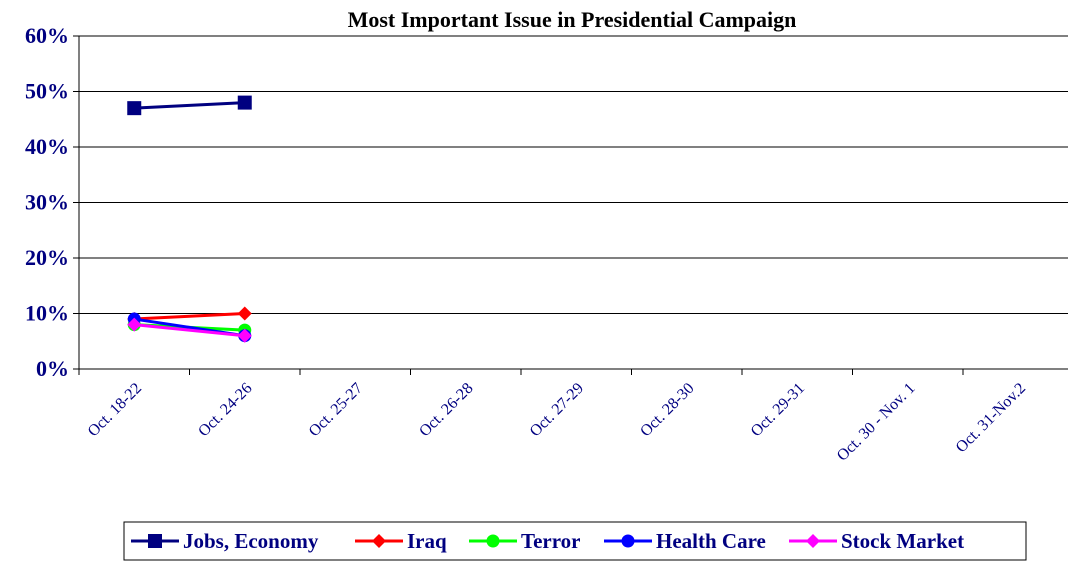 The height and width of the screenshot is (571, 1068). What do you see at coordinates (47, 313) in the screenshot?
I see `y-tick-label: 10%` at bounding box center [47, 313].